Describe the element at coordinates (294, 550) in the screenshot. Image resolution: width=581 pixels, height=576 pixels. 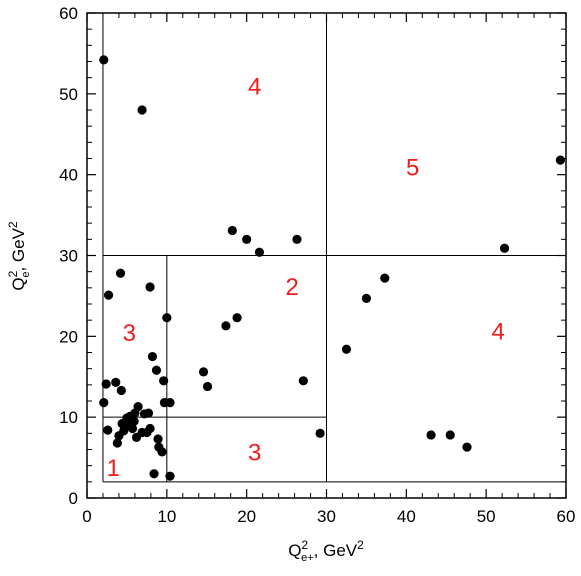
I see `x-axis-title-base: Q` at that location.